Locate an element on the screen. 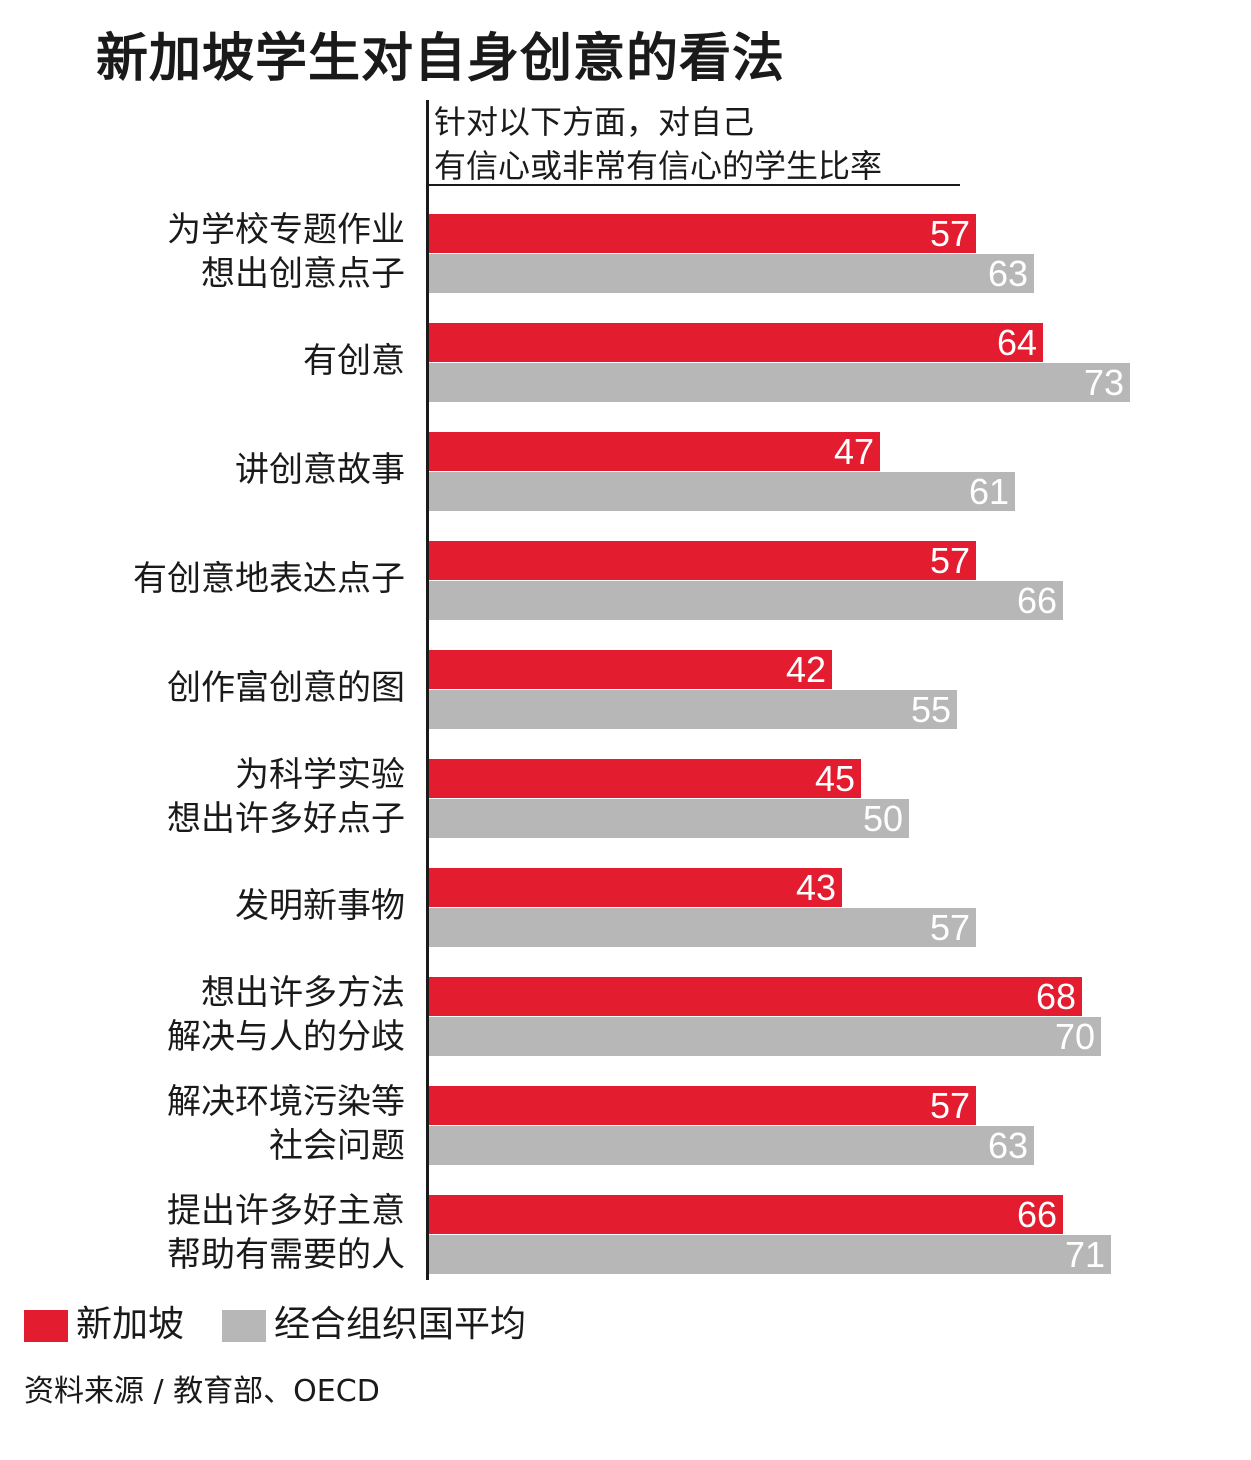 The width and height of the screenshot is (1251, 1460). bar-singapore: 42 is located at coordinates (630, 669).